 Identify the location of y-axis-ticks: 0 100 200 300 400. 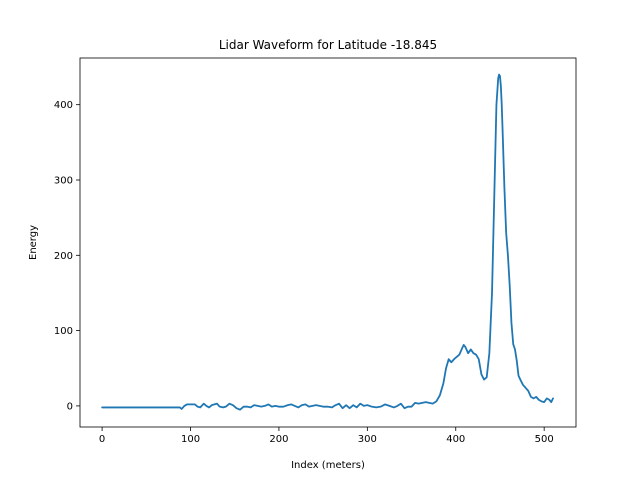
(67, 256).